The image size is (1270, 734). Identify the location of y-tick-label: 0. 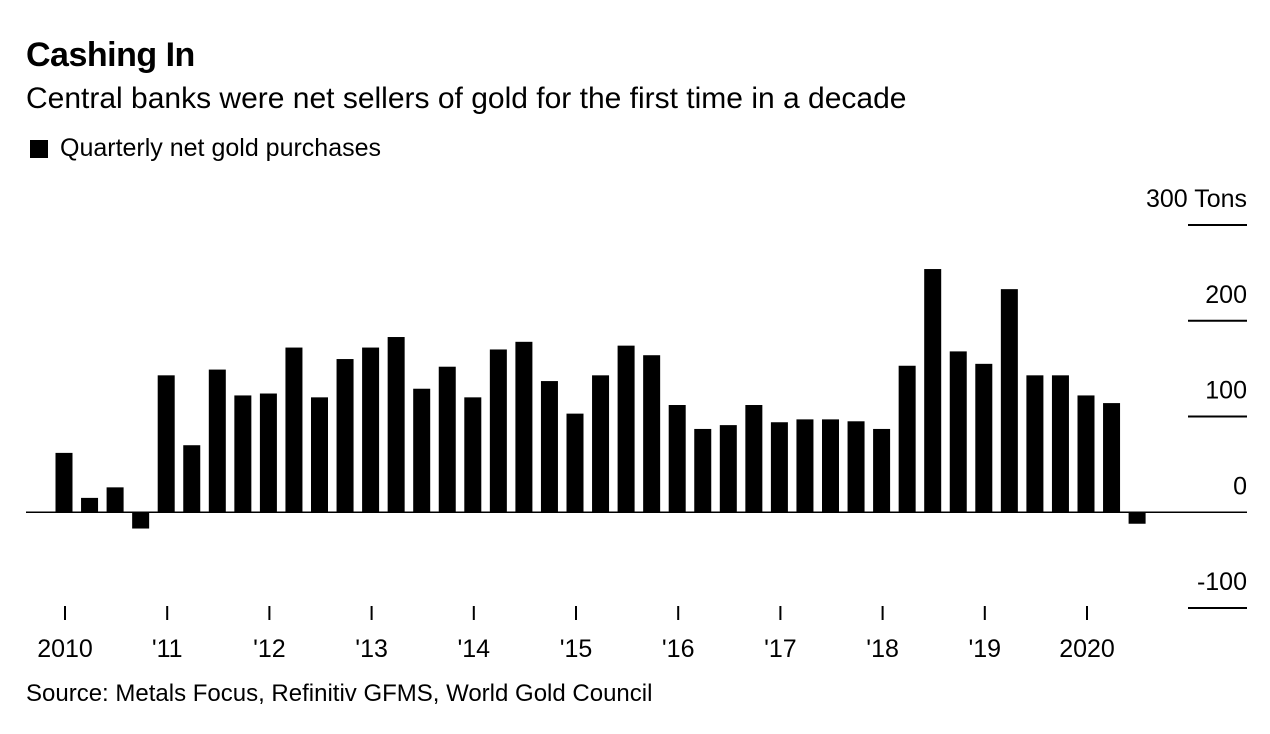
(1240, 486).